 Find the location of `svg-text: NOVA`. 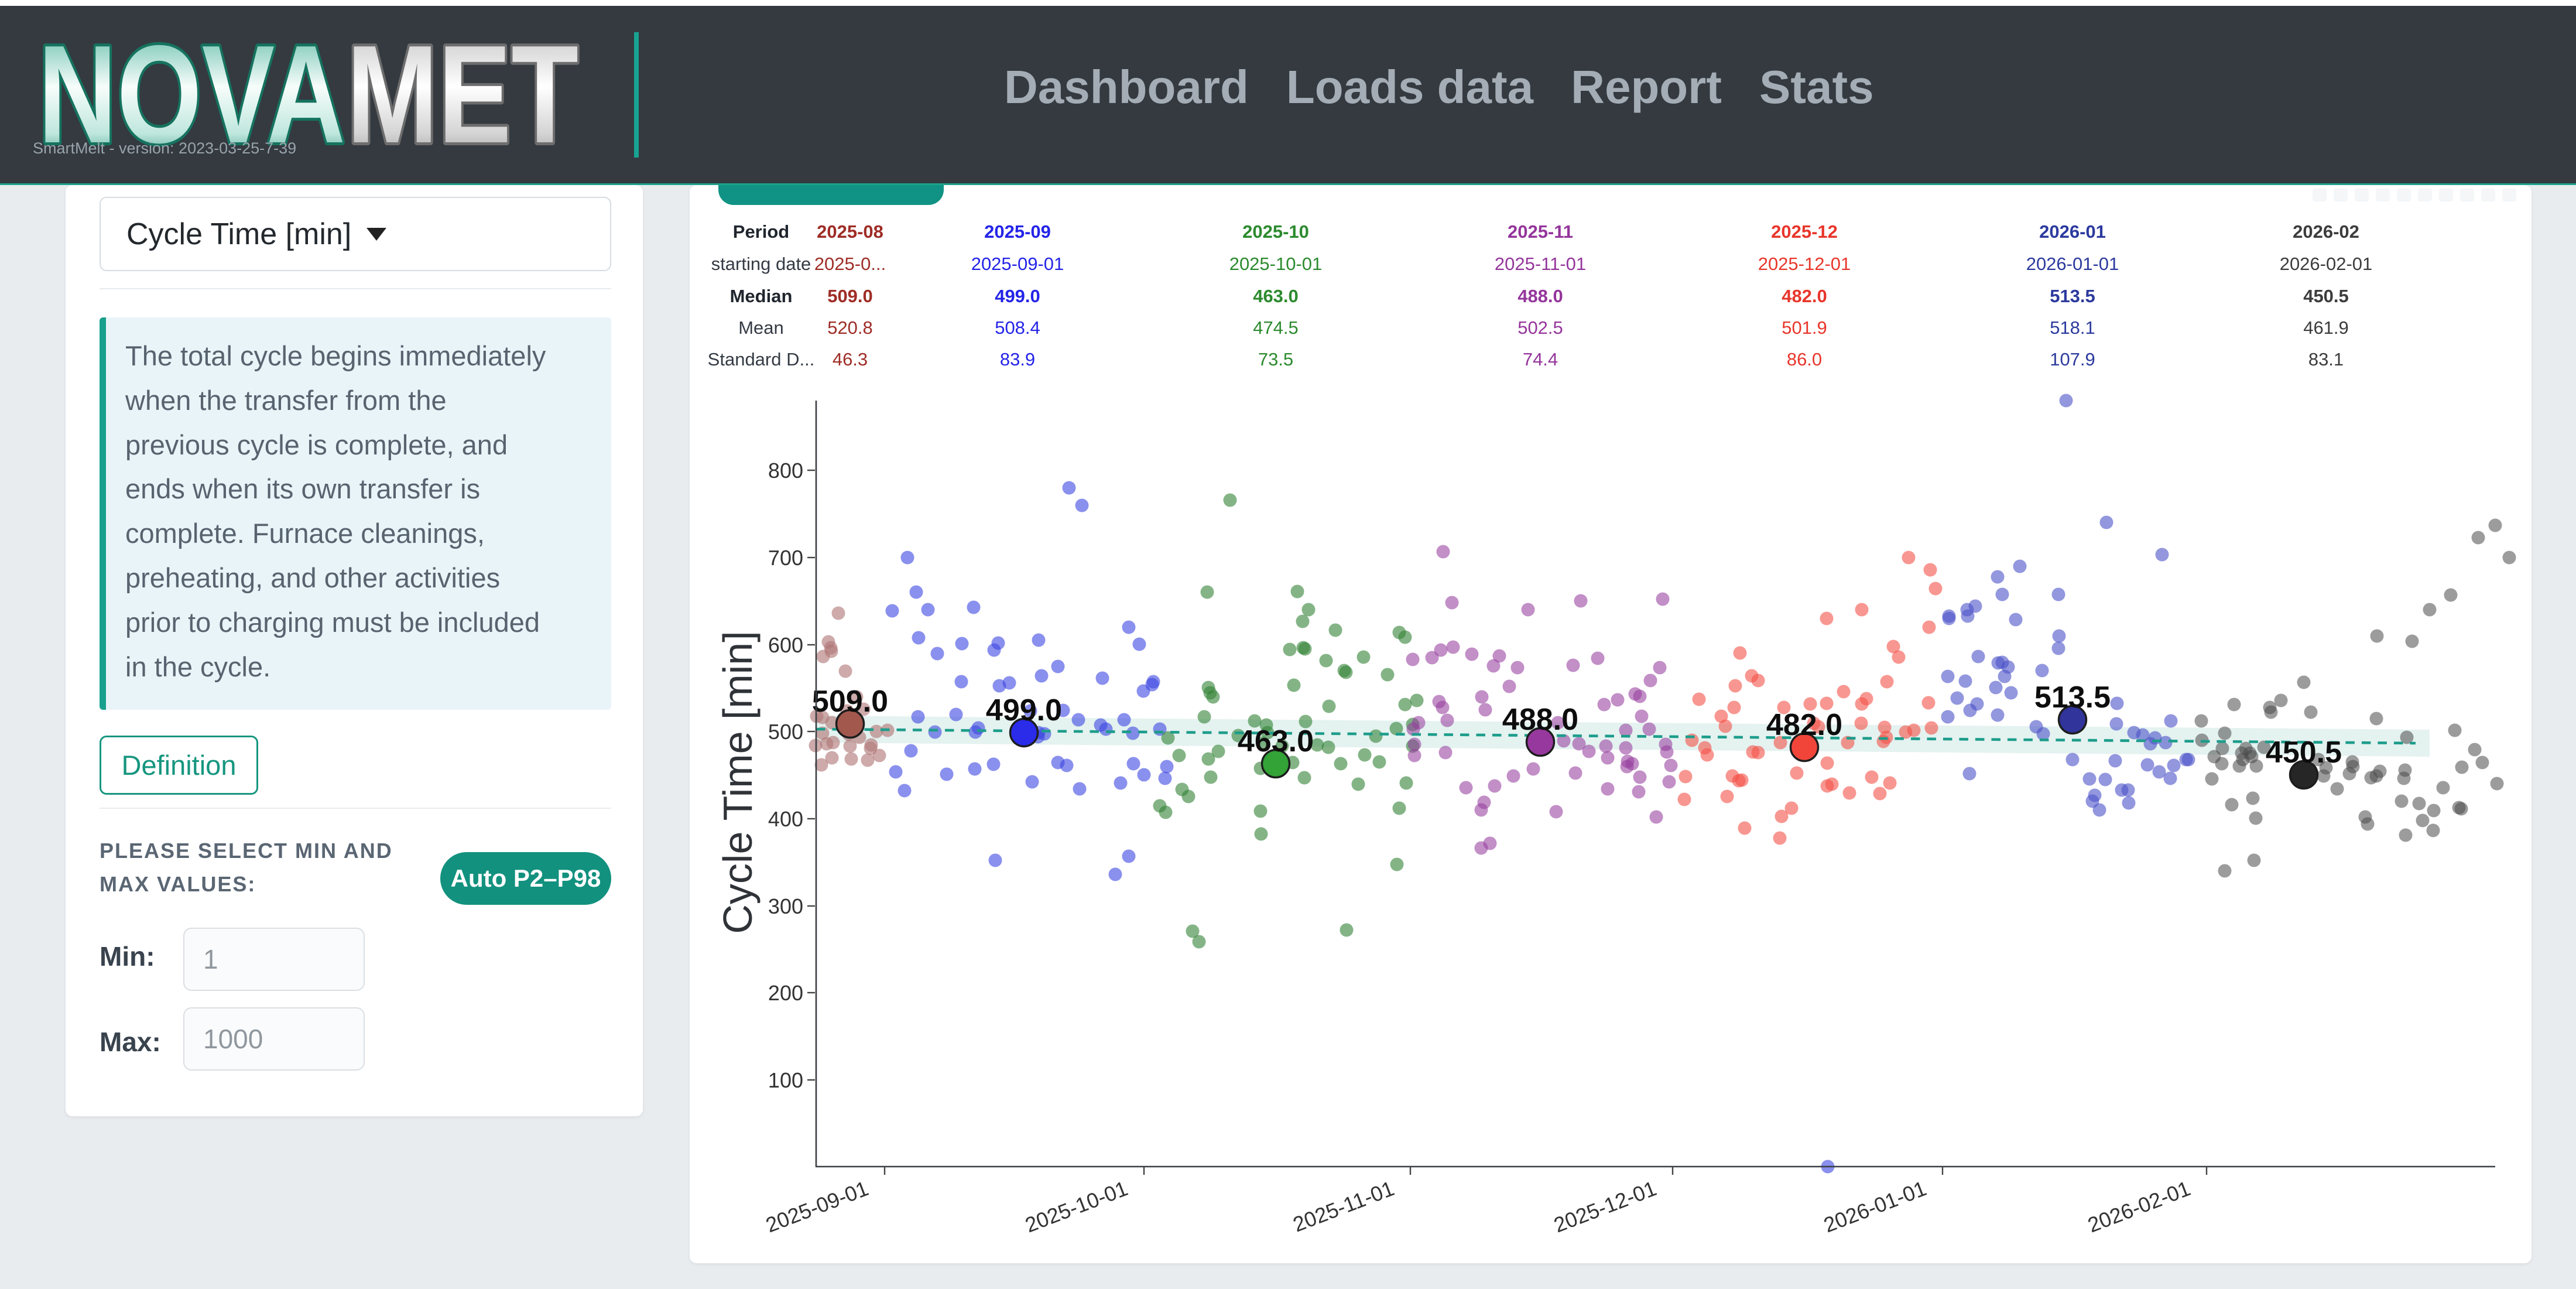

svg-text: NOVA is located at coordinates (191, 97).